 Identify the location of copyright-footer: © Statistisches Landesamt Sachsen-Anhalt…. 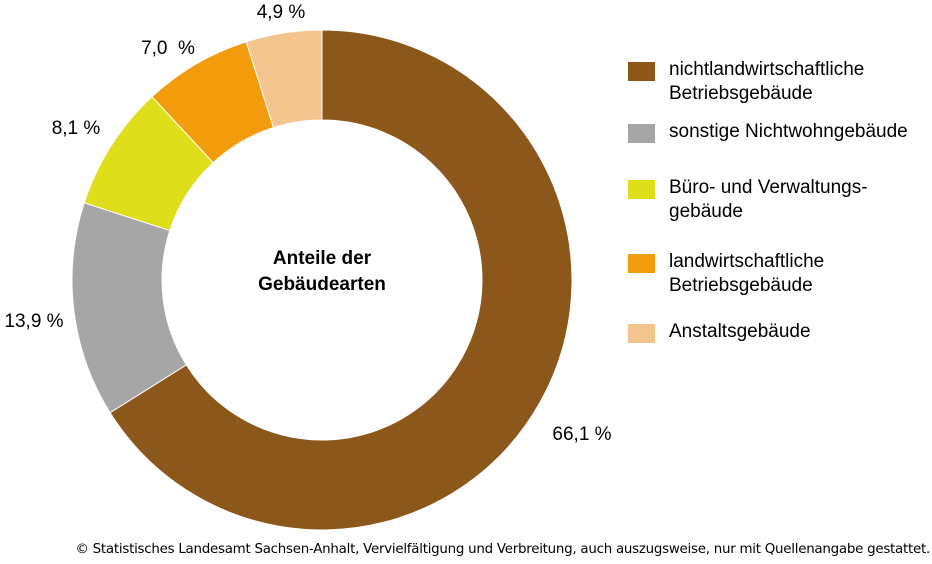
(503, 549).